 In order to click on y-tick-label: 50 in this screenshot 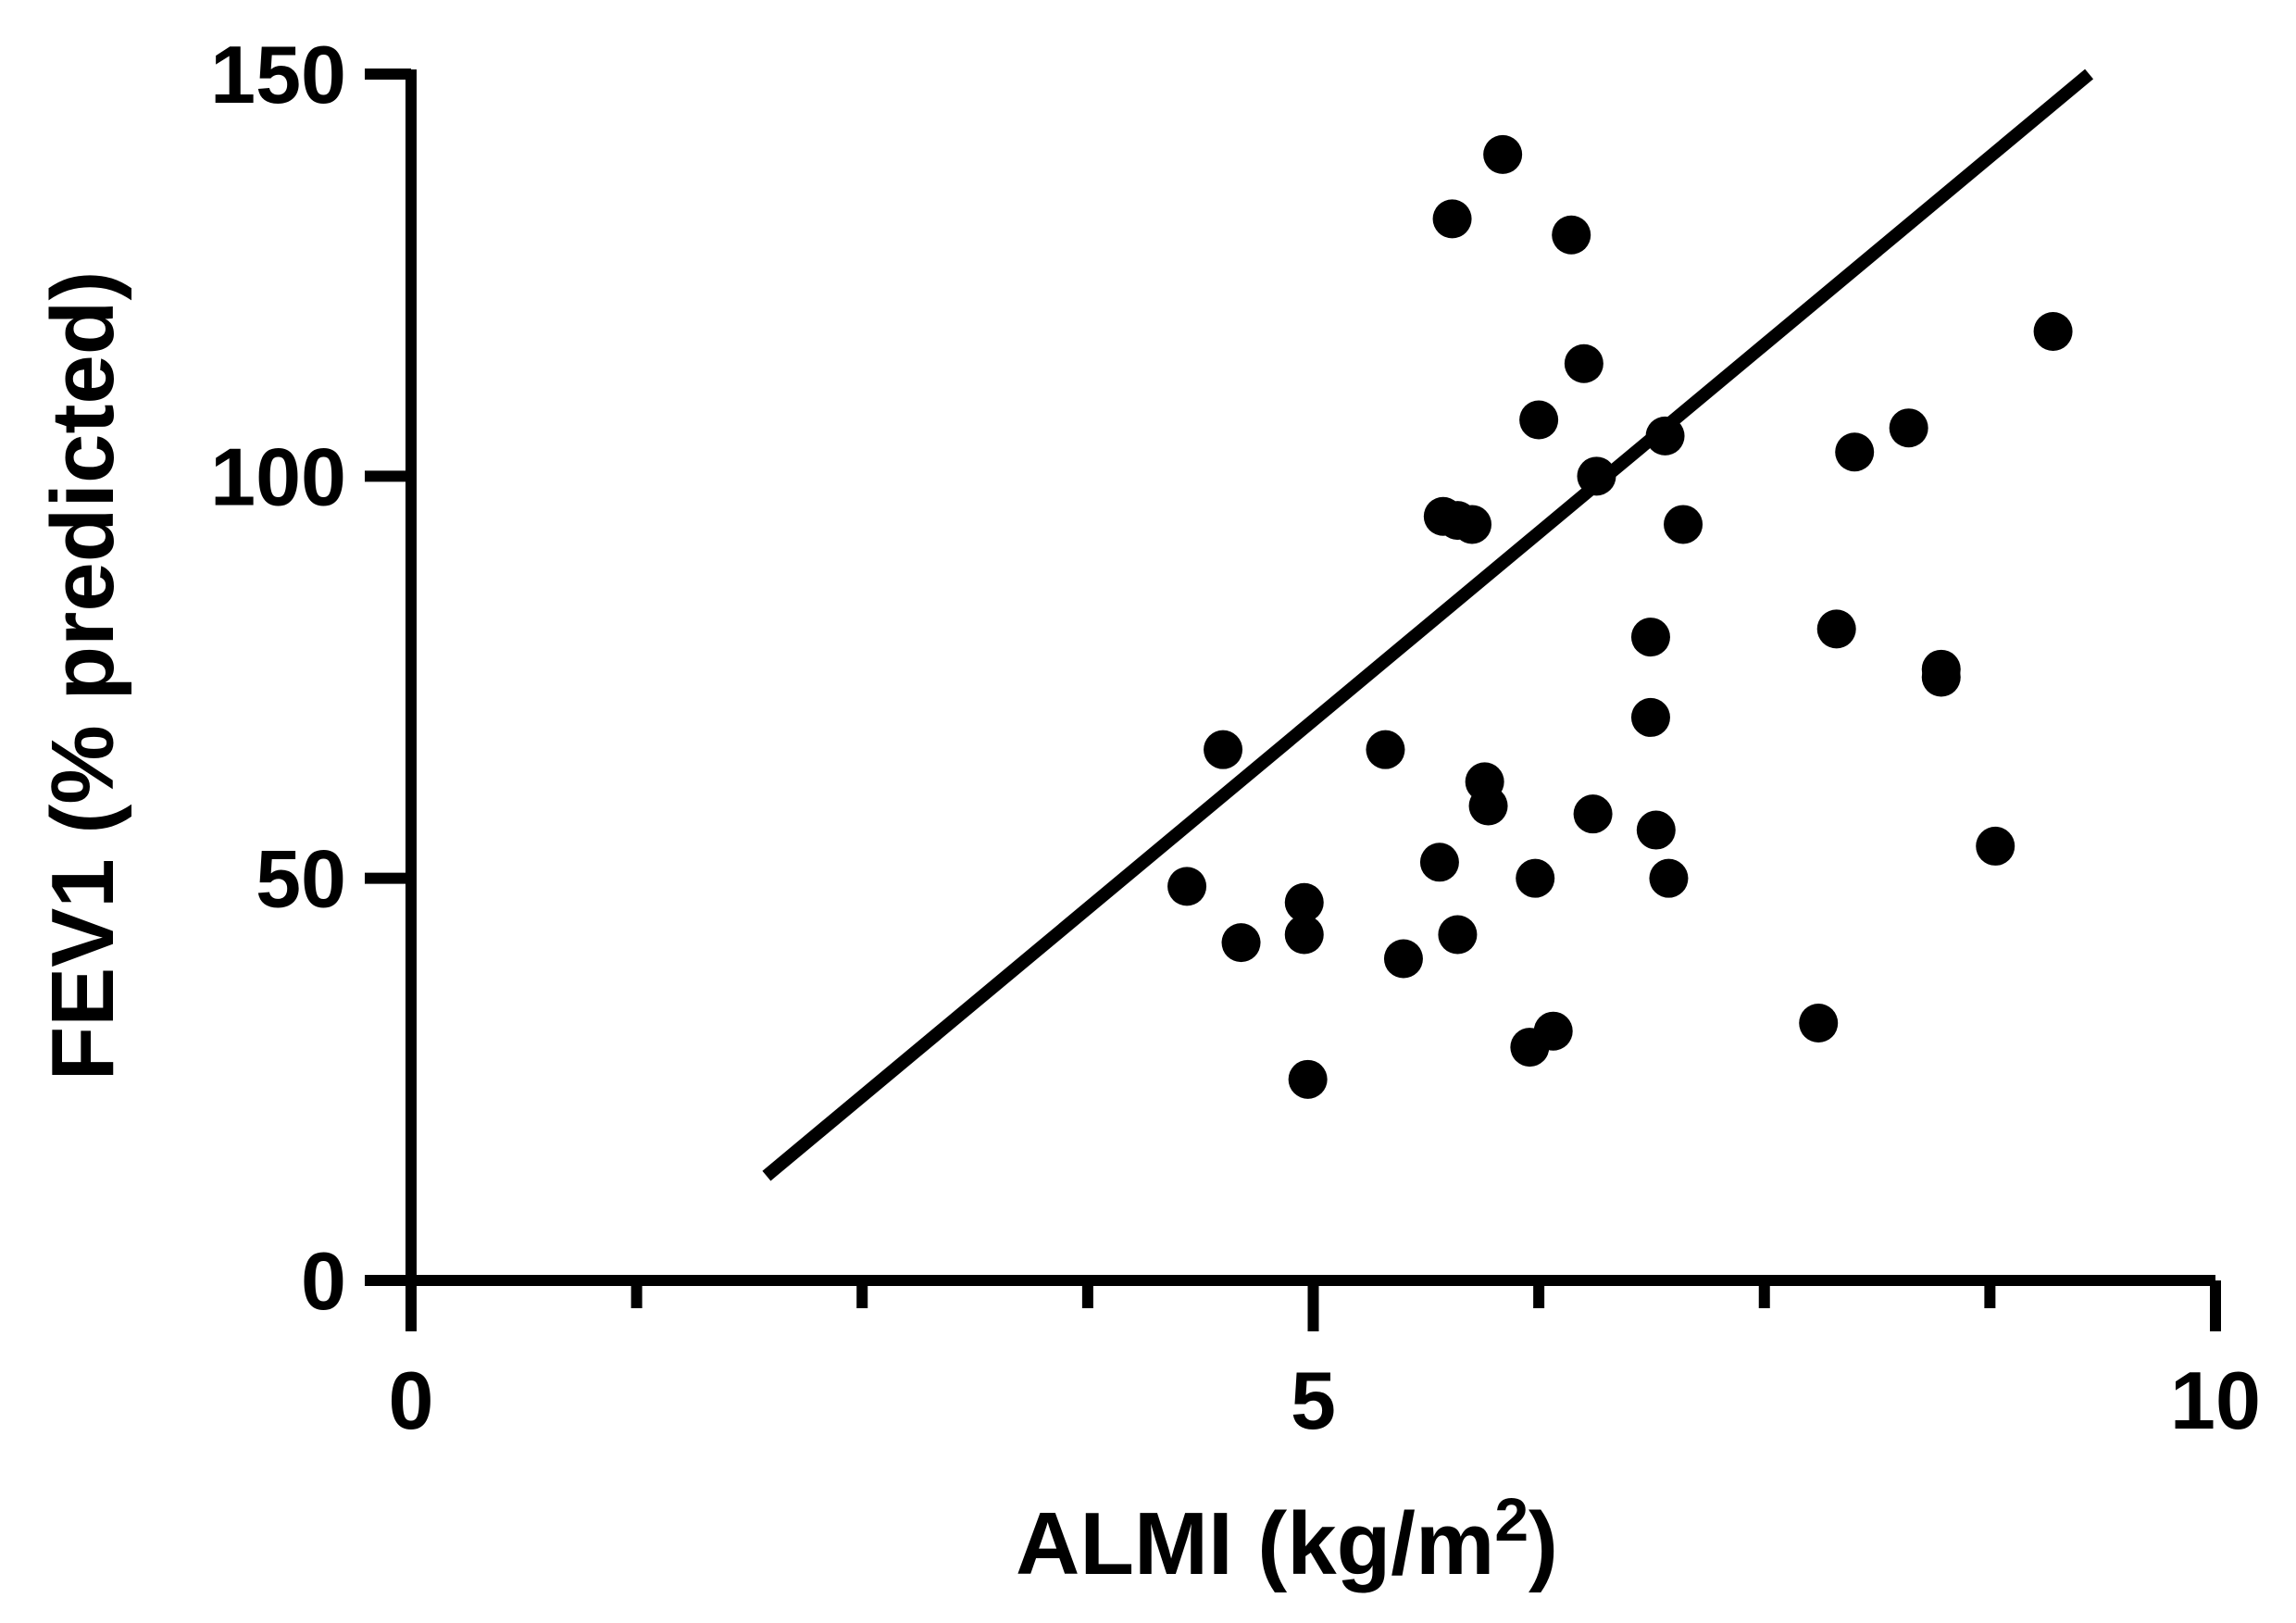, I will do `click(301, 879)`.